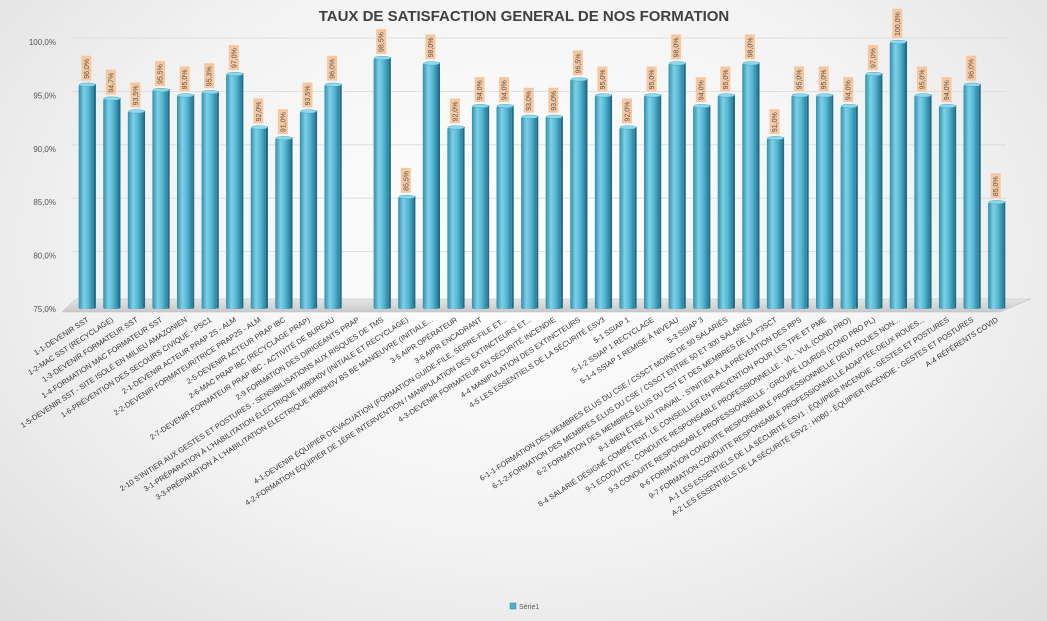  What do you see at coordinates (44, 95) in the screenshot?
I see `y-tick-label: 95,0%` at bounding box center [44, 95].